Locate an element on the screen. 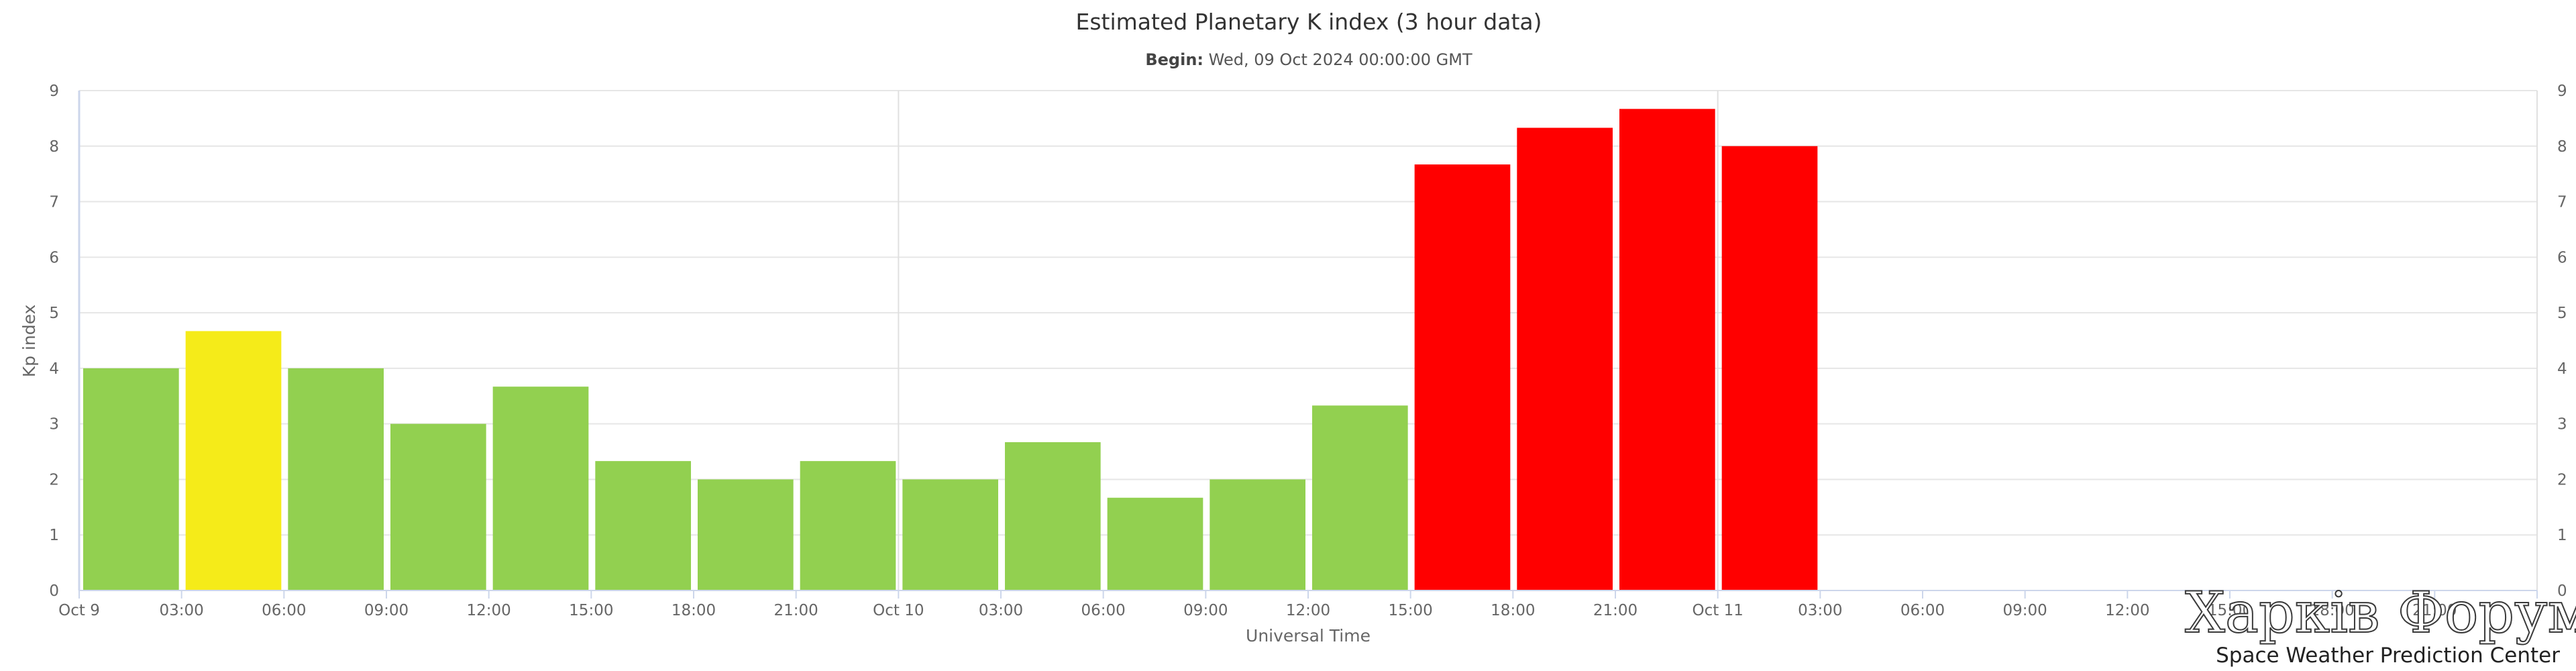 This screenshot has width=2576, height=671. x-tick-label: Oct 10 is located at coordinates (898, 610).